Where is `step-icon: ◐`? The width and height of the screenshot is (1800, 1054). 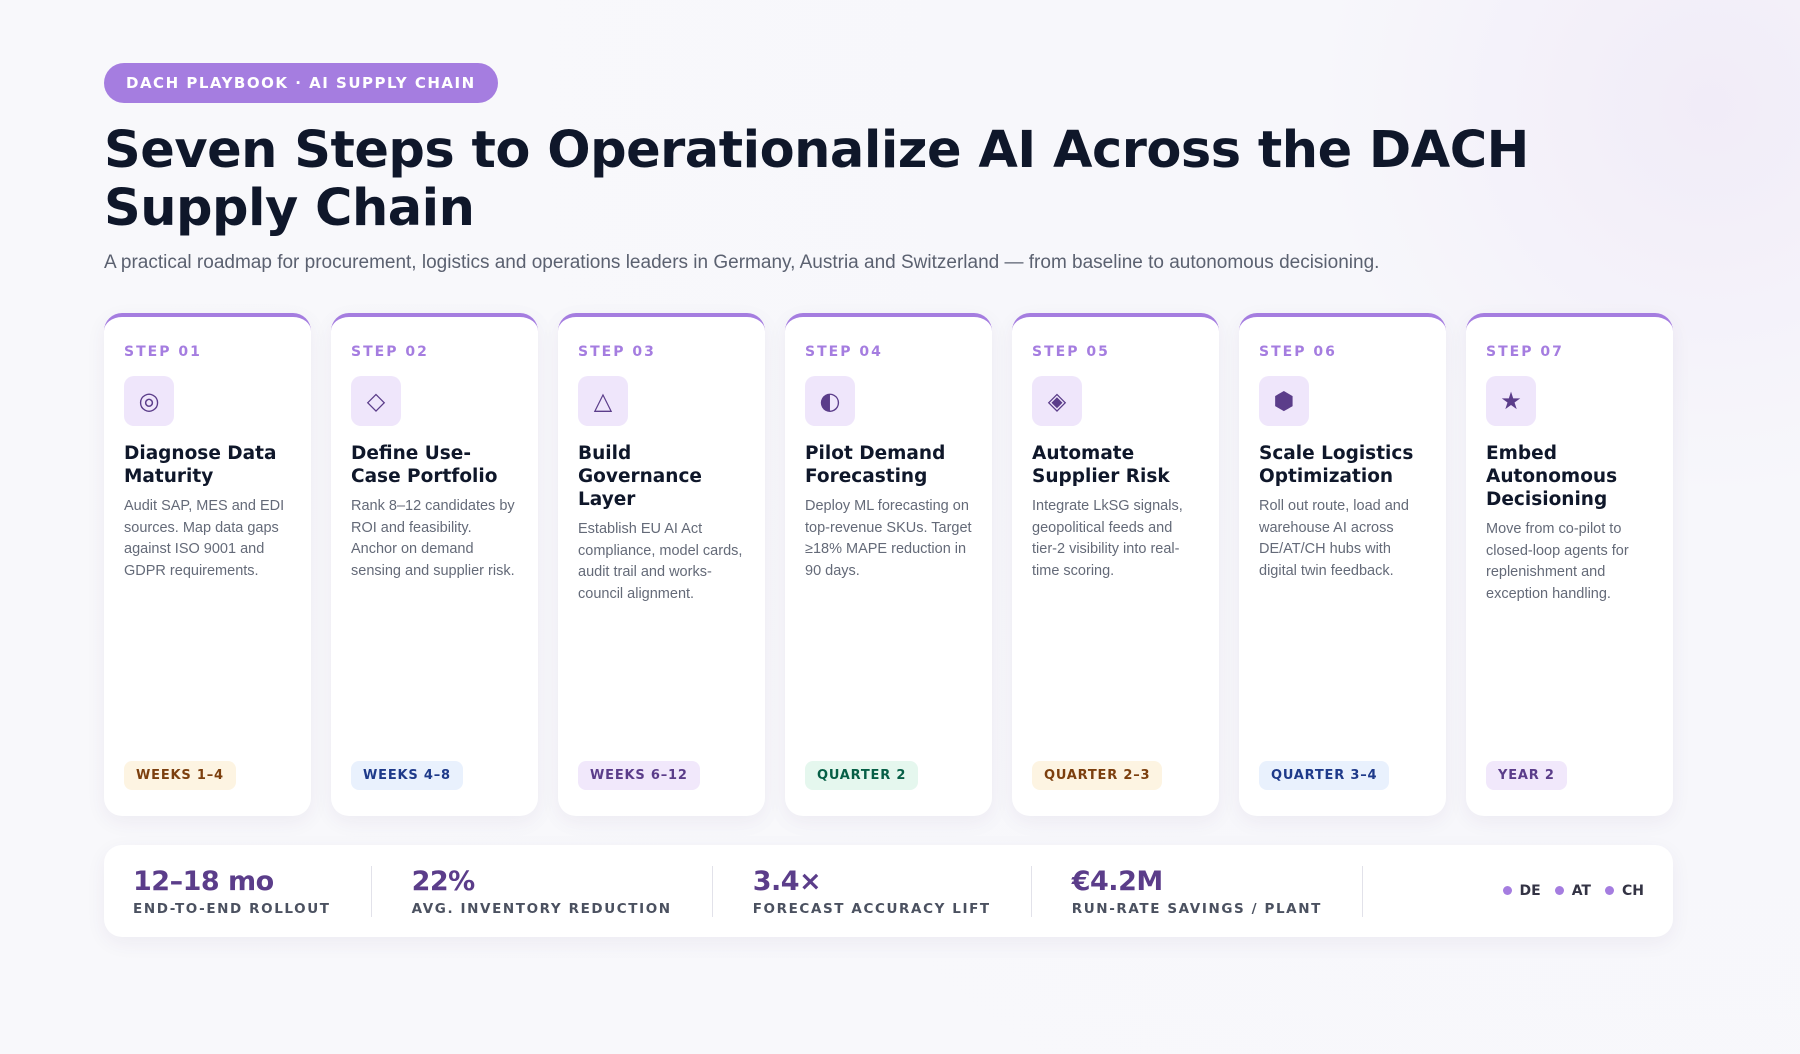 step-icon: ◐ is located at coordinates (830, 401).